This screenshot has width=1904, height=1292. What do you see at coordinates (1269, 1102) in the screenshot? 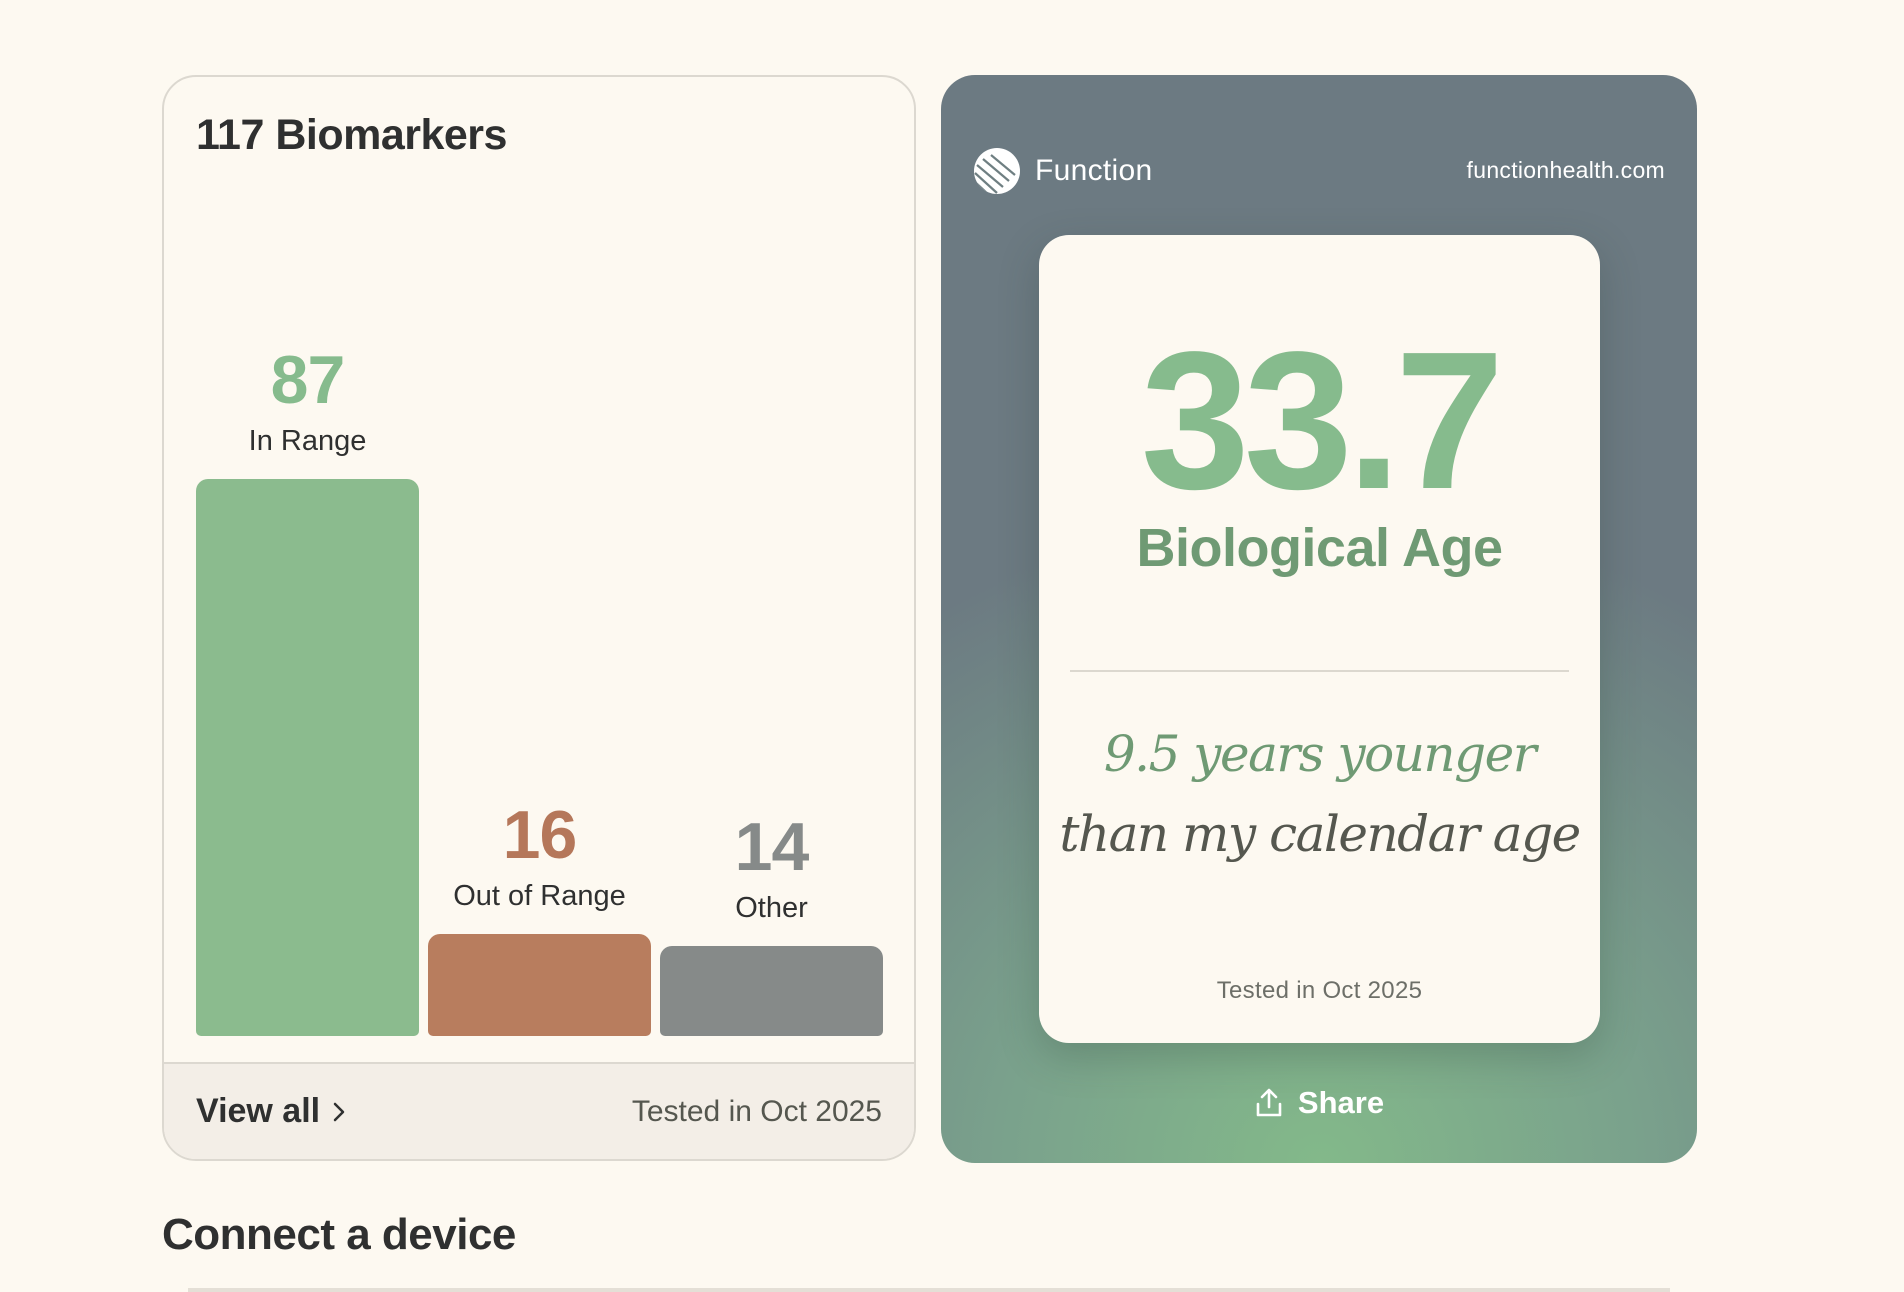
I see `share-upload-icon` at bounding box center [1269, 1102].